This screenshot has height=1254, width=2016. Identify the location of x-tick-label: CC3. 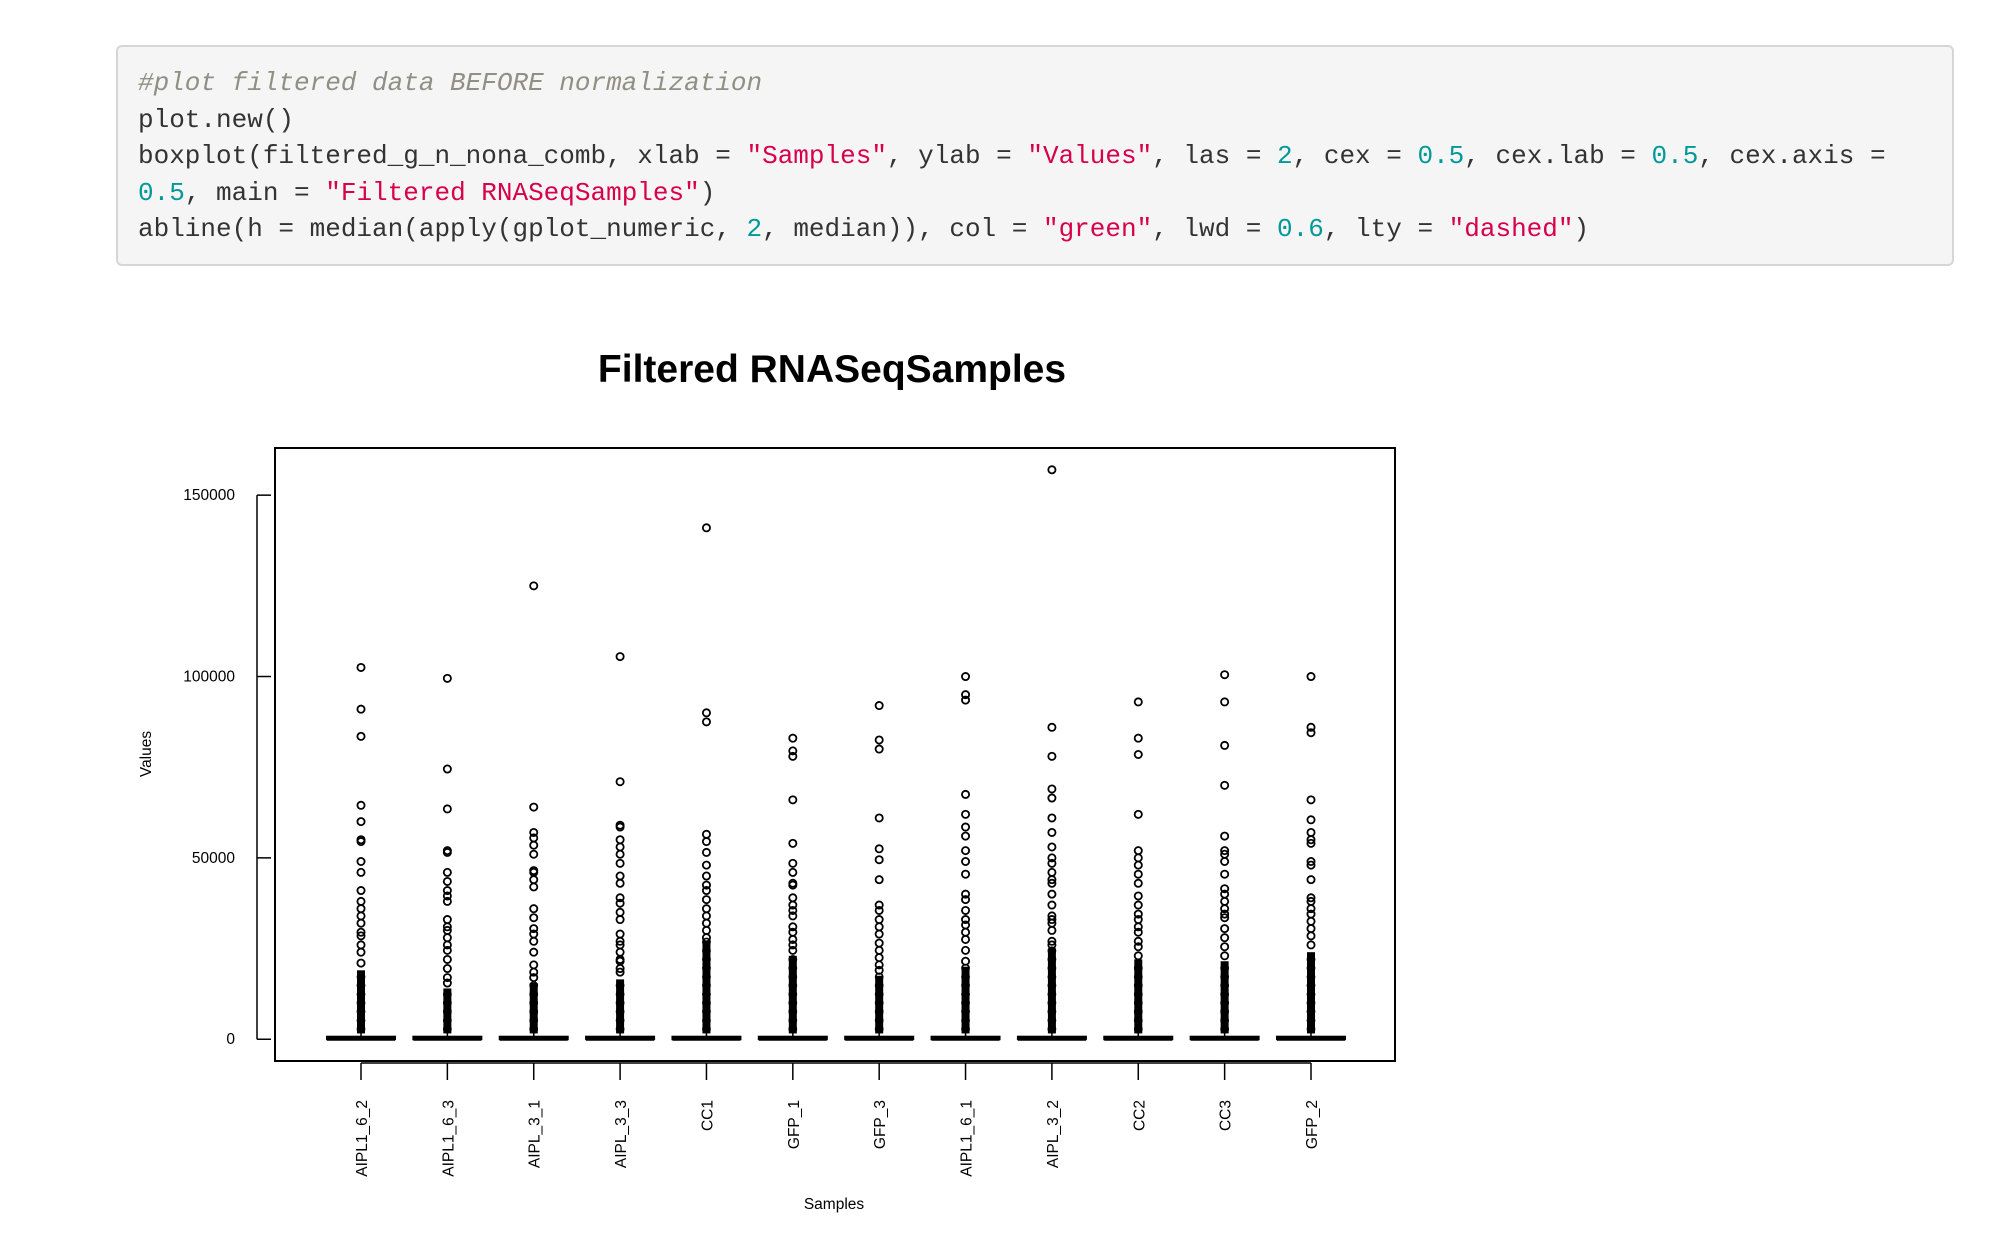
(1226, 1115).